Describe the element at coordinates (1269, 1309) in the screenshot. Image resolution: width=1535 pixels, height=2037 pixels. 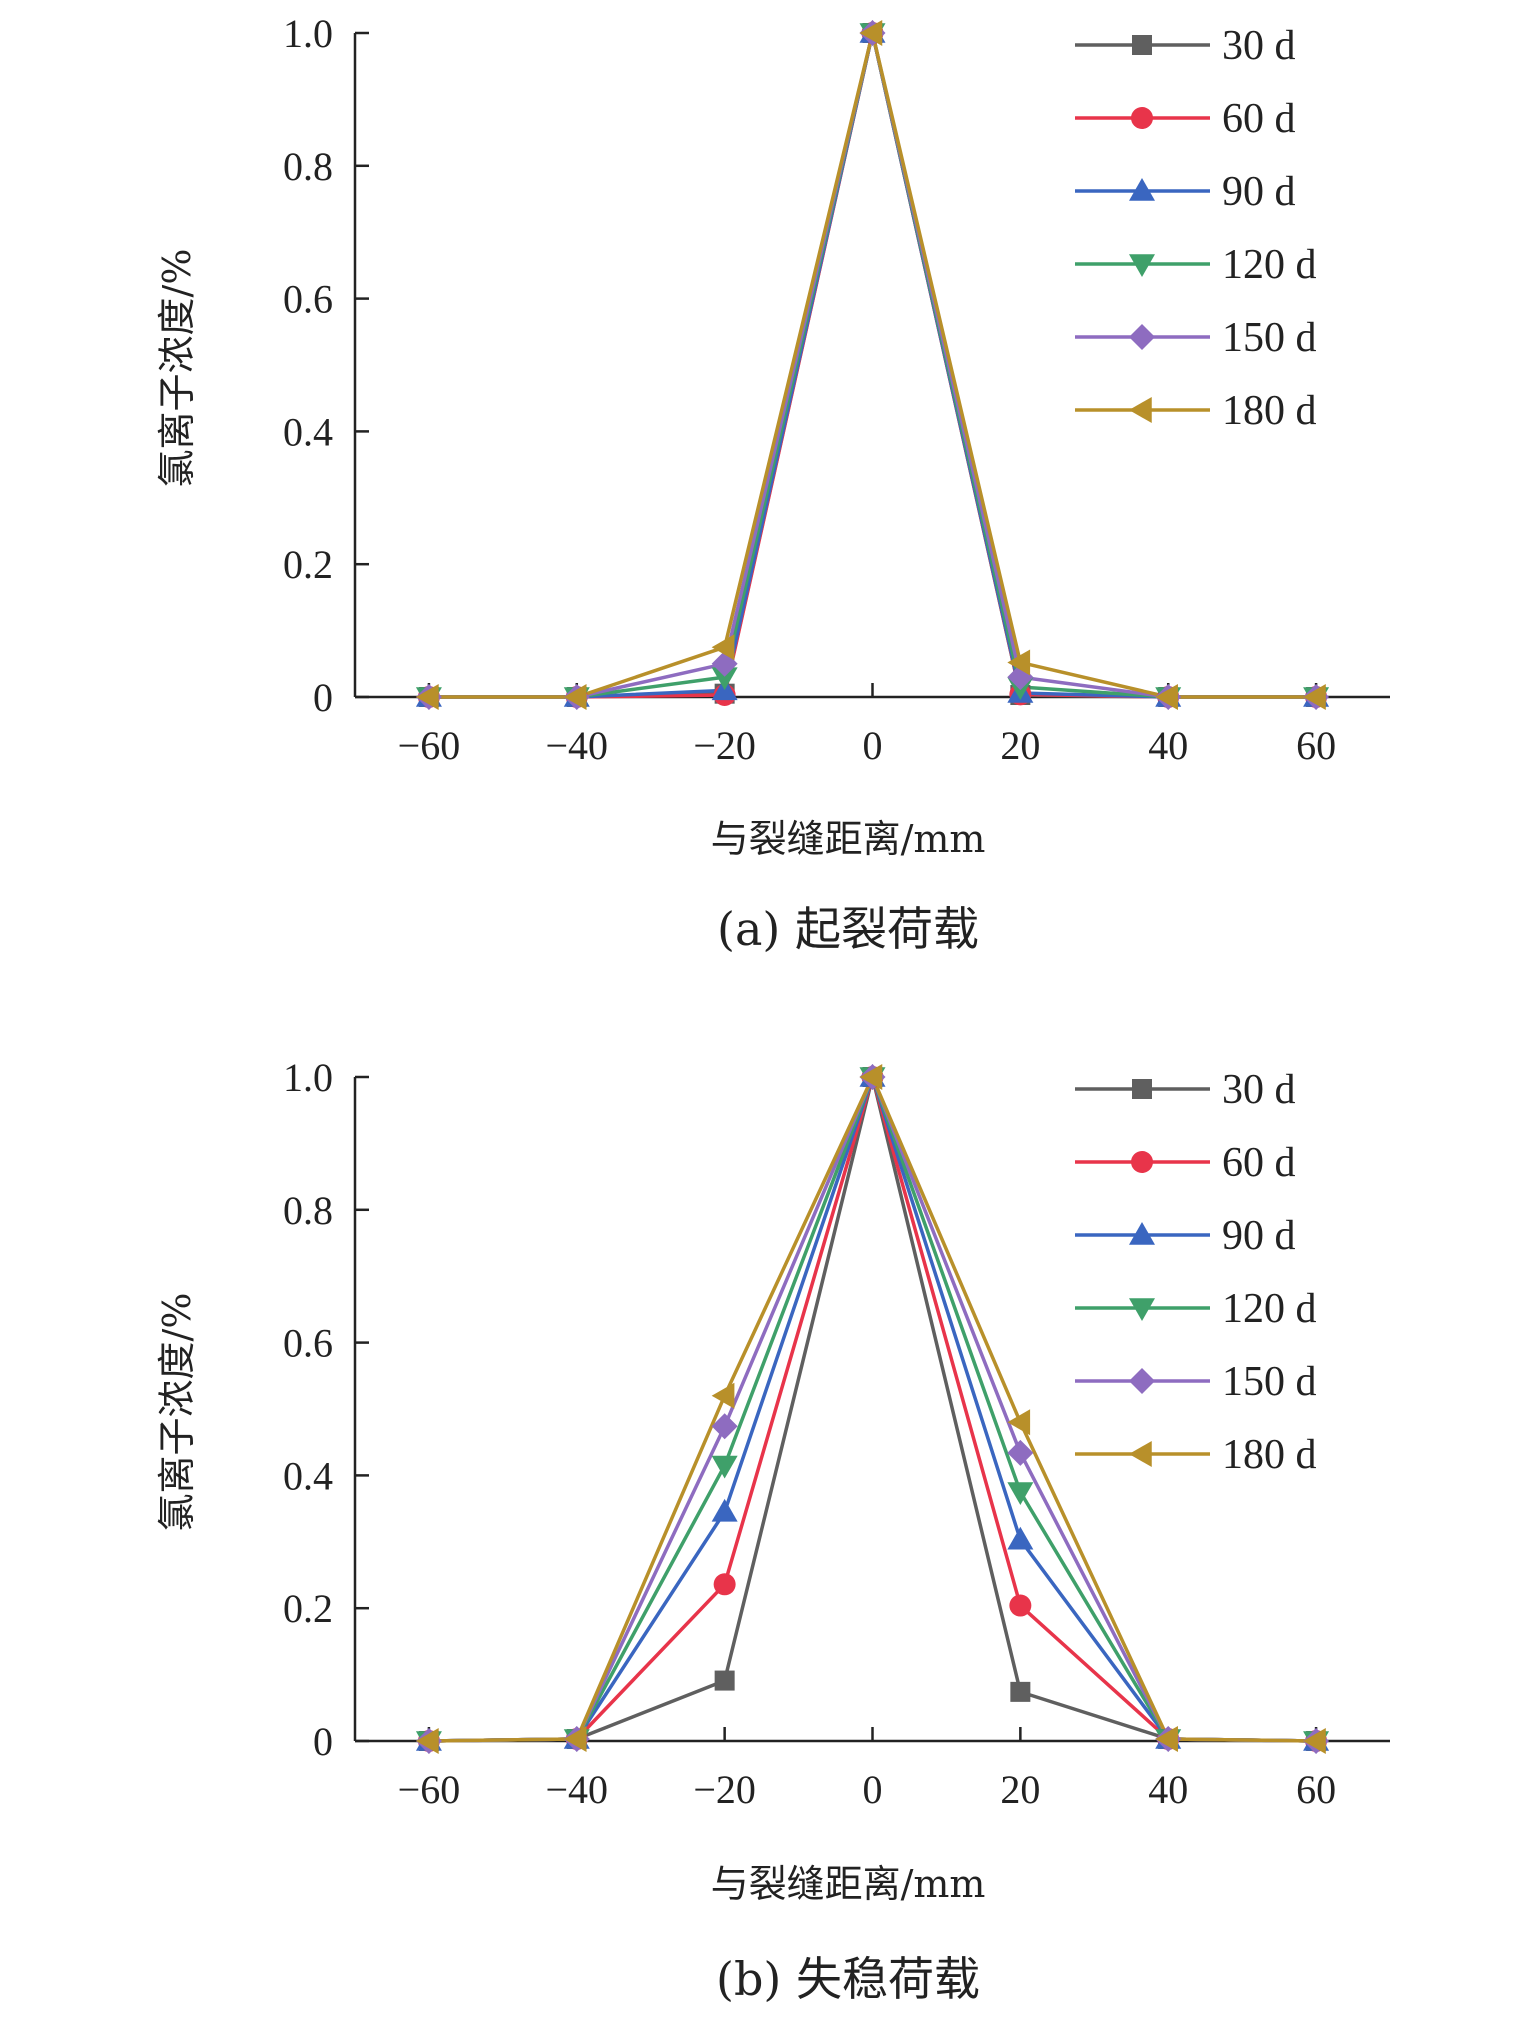
I see `legend-label: 120 d` at that location.